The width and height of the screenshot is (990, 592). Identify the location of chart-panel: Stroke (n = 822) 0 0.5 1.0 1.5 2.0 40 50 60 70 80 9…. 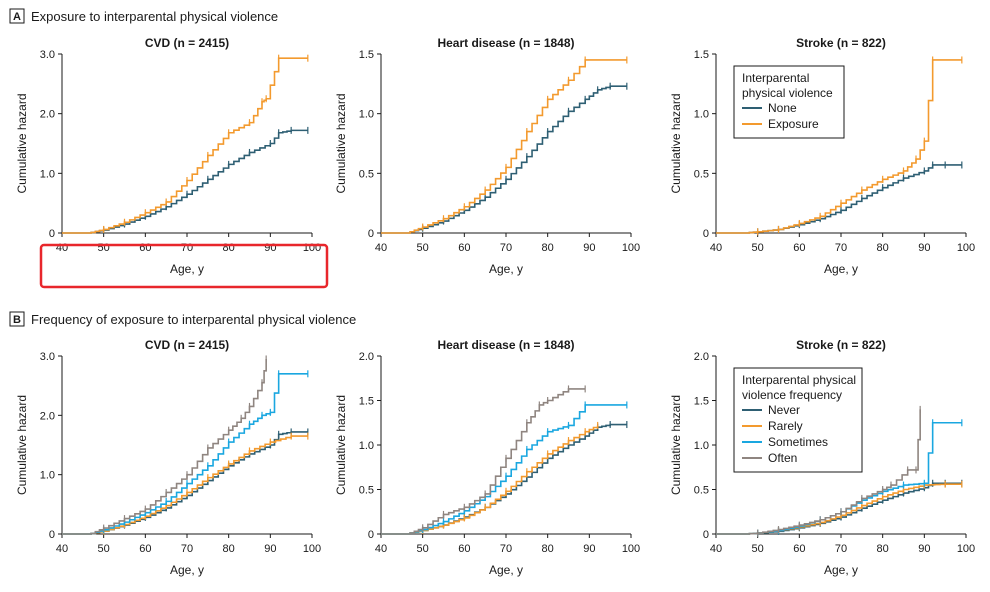
(822, 457).